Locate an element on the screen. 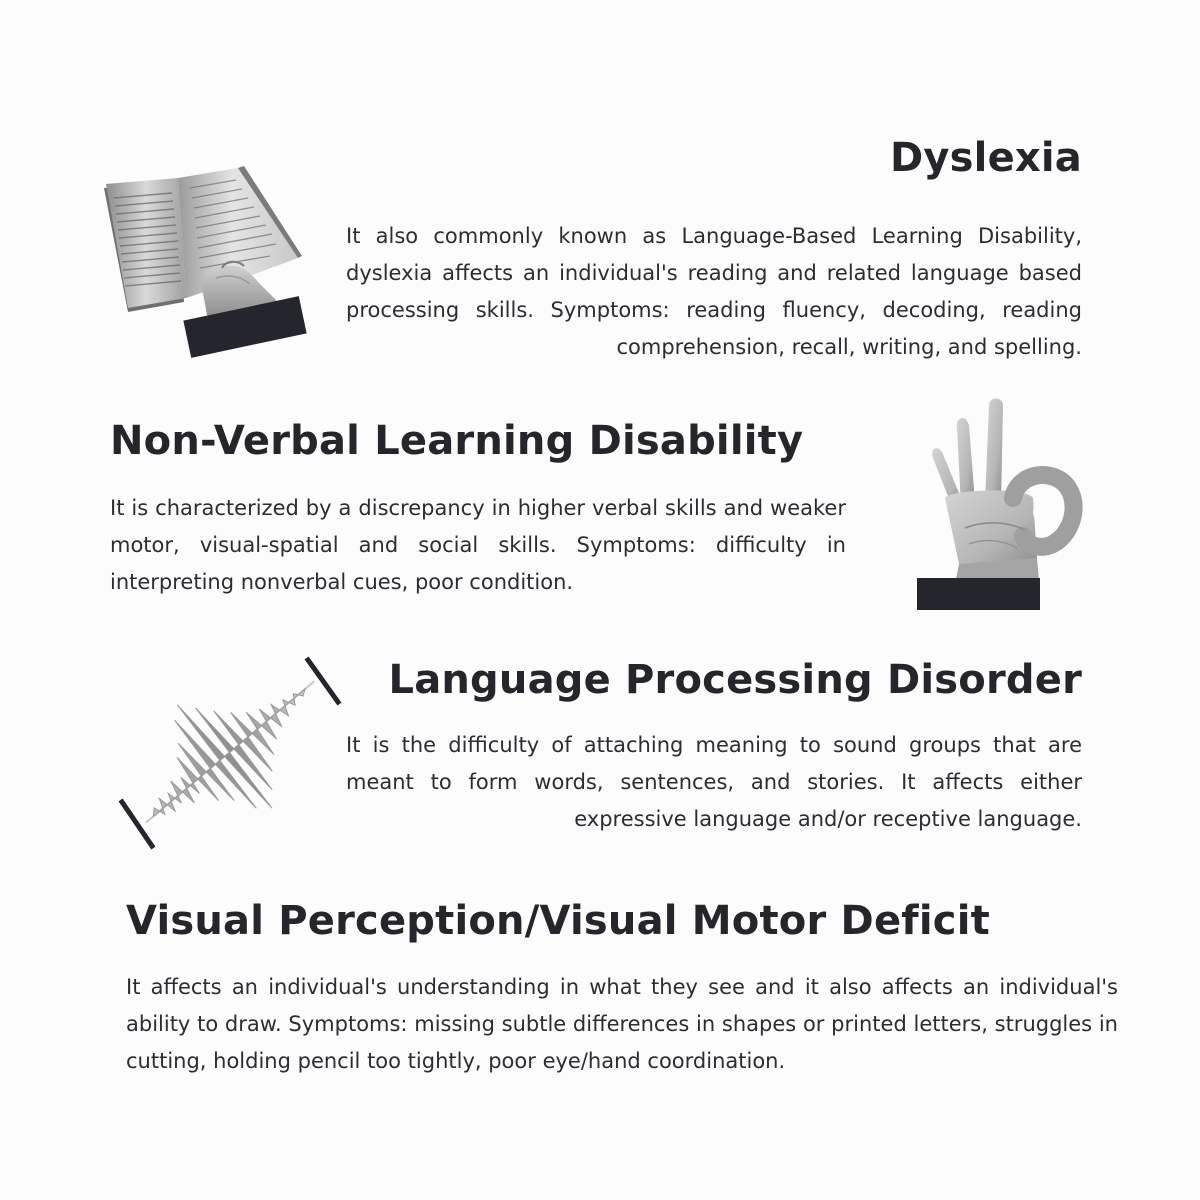  ok-hand-gesture-icon is located at coordinates (1000, 504).